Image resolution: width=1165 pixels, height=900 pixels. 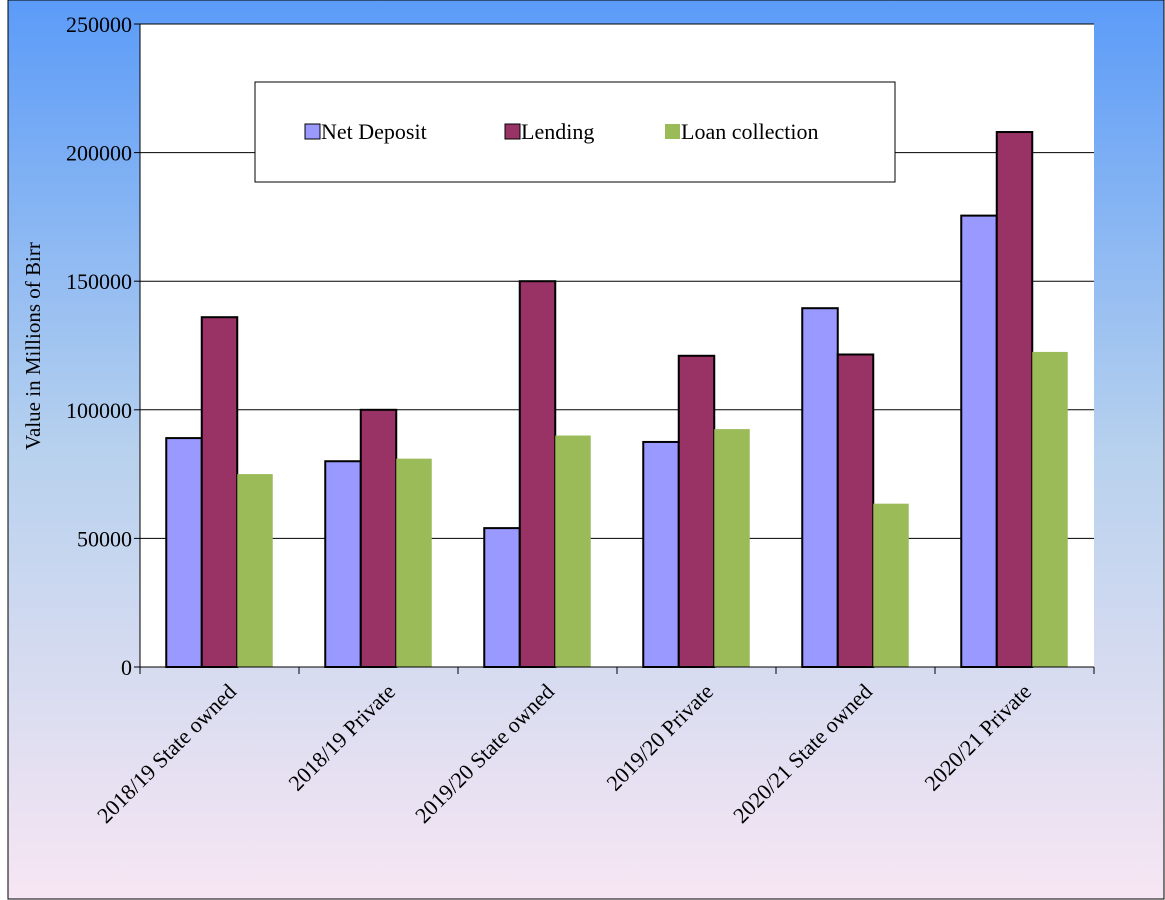 What do you see at coordinates (126, 667) in the screenshot?
I see `y-tick-label: 0` at bounding box center [126, 667].